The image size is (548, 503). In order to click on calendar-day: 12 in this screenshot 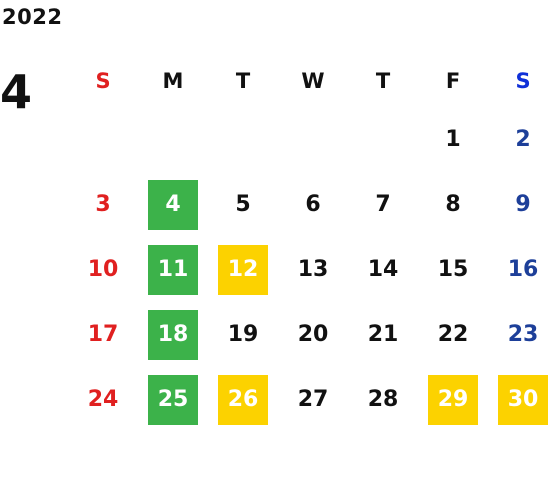, I will do `click(243, 269)`.